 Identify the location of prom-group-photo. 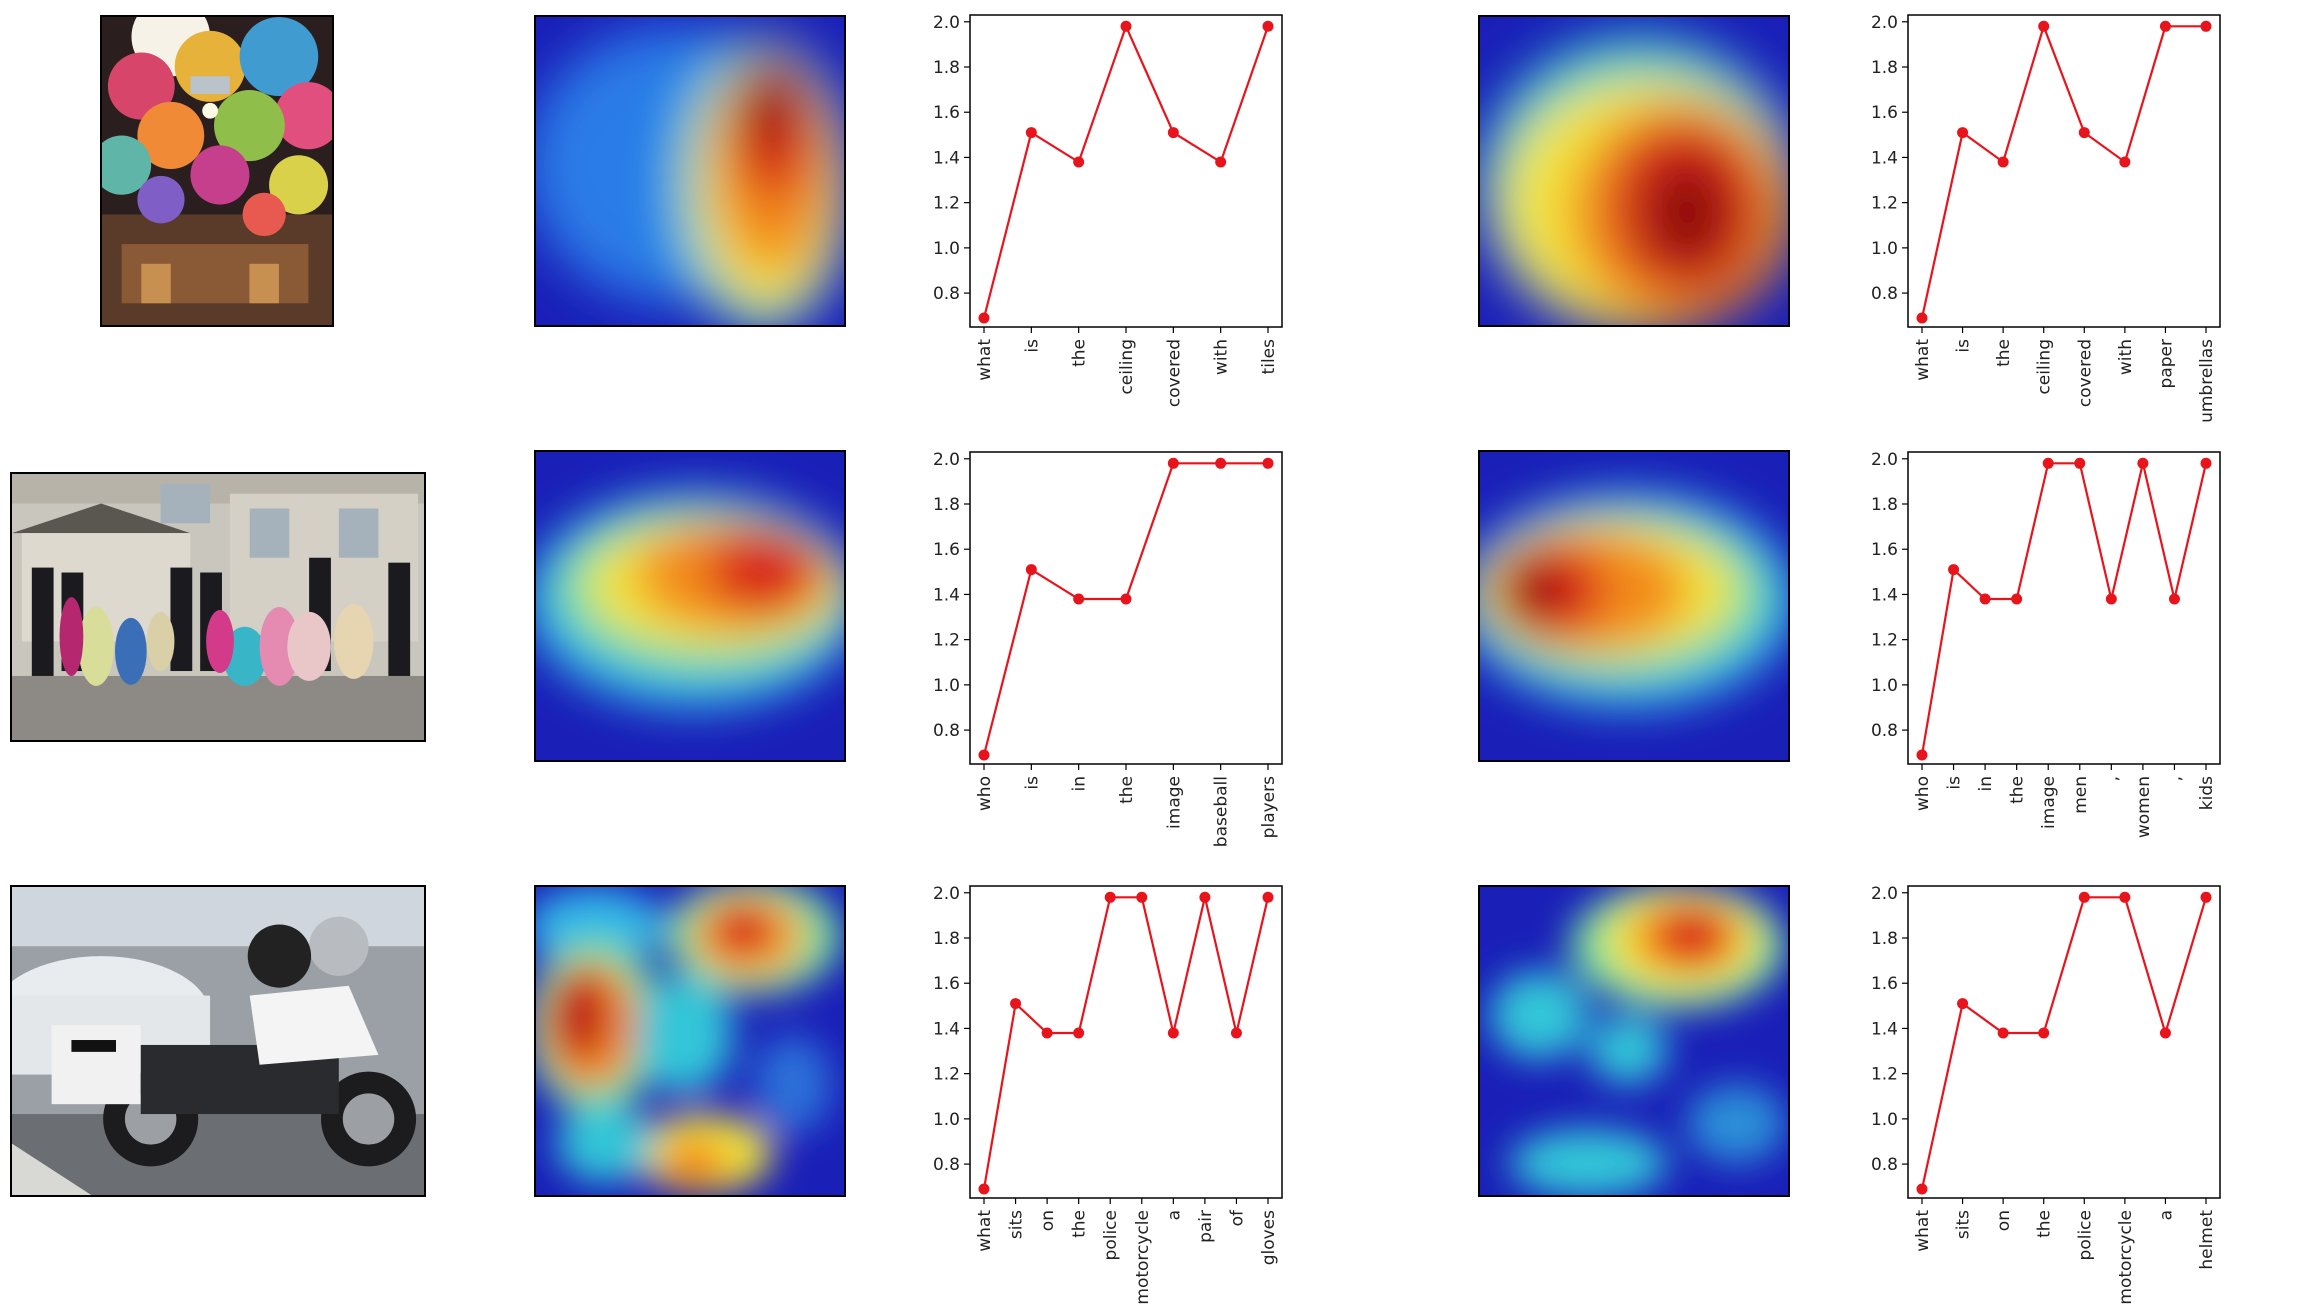
(218, 607).